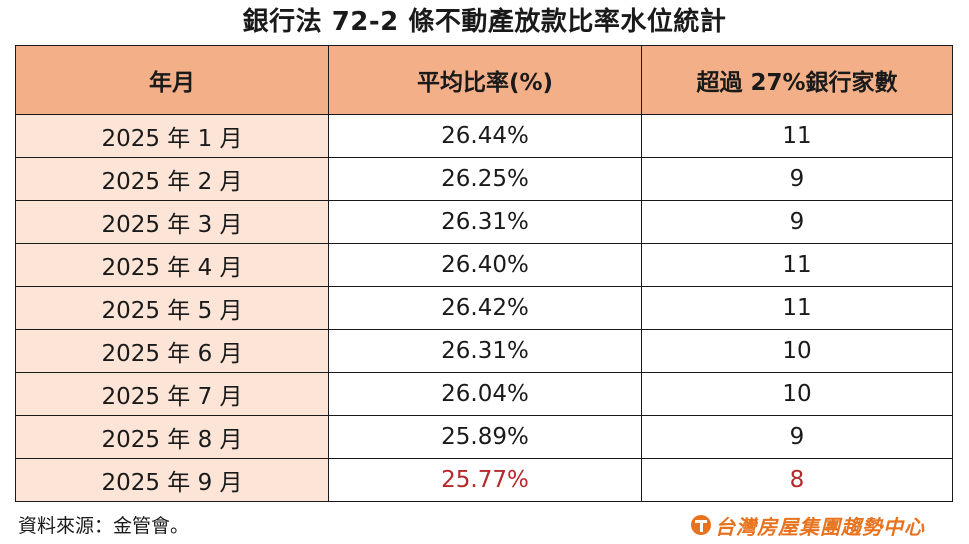  Describe the element at coordinates (172, 179) in the screenshot. I see `month-cell: 2025 年 2 月` at that location.